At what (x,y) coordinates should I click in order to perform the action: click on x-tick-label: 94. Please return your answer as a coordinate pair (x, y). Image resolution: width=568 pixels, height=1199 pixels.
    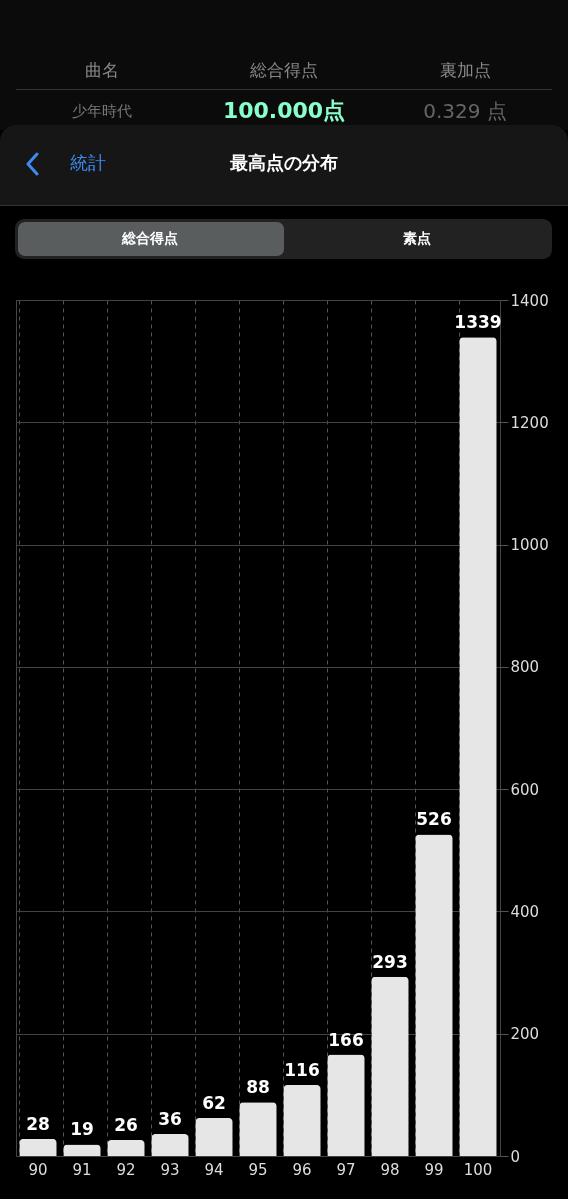
    Looking at the image, I should click on (214, 1169).